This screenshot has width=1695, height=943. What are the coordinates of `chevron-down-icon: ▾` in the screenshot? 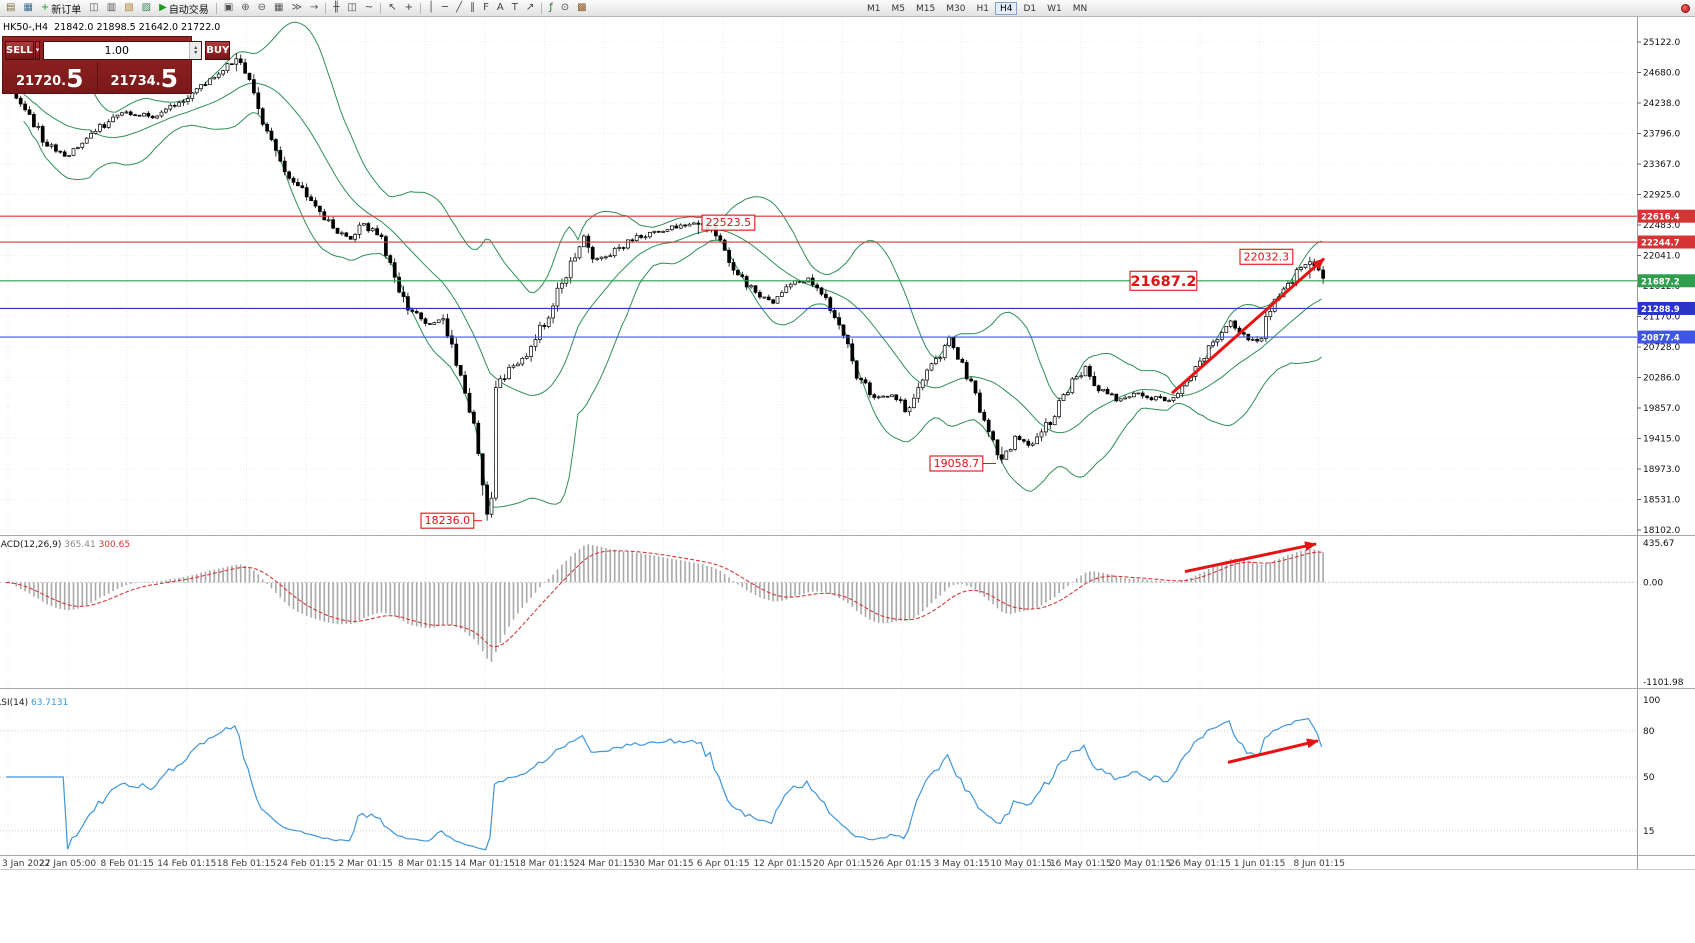 It's located at (37, 50).